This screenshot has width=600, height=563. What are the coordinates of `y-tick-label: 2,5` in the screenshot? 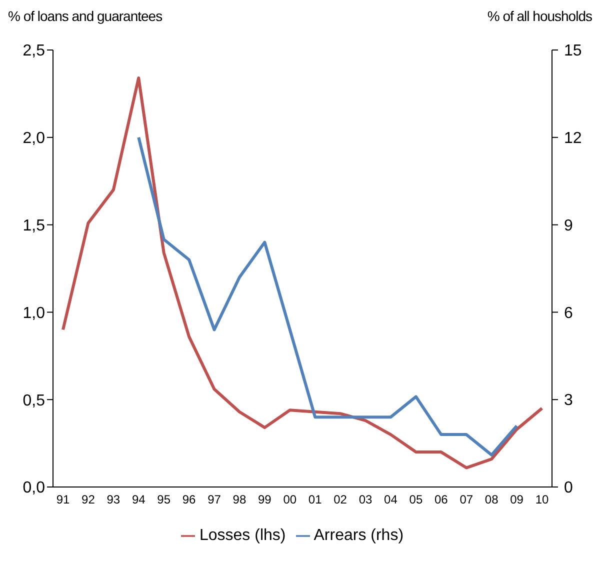 It's located at (34, 51).